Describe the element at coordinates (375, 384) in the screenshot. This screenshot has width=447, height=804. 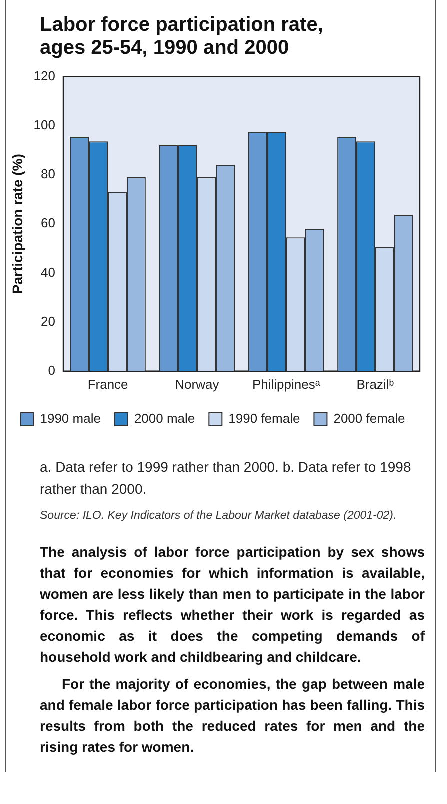
I see `x-tick-label: Brazilᵇ` at that location.